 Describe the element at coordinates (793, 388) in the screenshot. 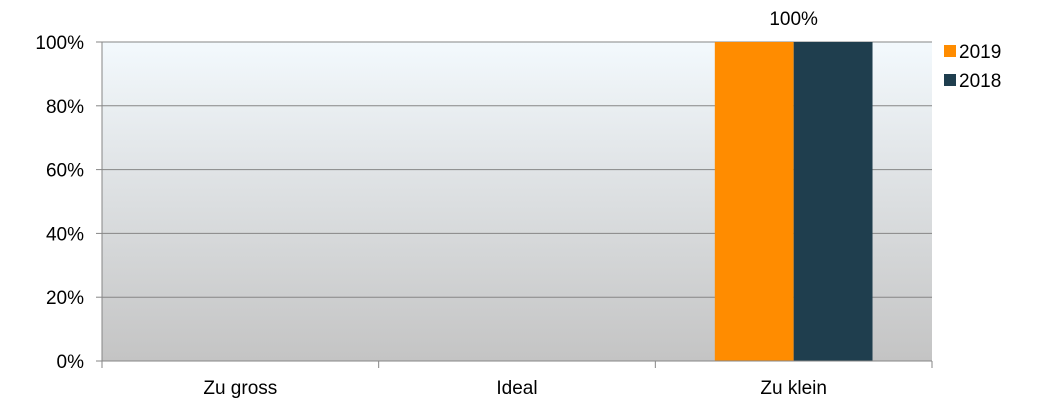

I see `x-category-label: Zu klein` at that location.